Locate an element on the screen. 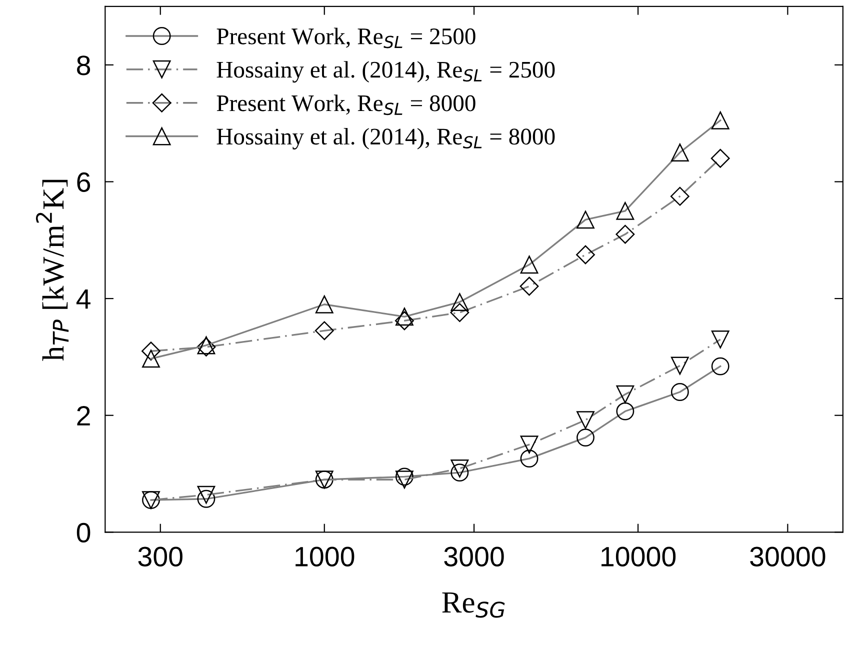 Image resolution: width=848 pixels, height=649 pixels. y-tick-label: 6 is located at coordinates (83, 182).